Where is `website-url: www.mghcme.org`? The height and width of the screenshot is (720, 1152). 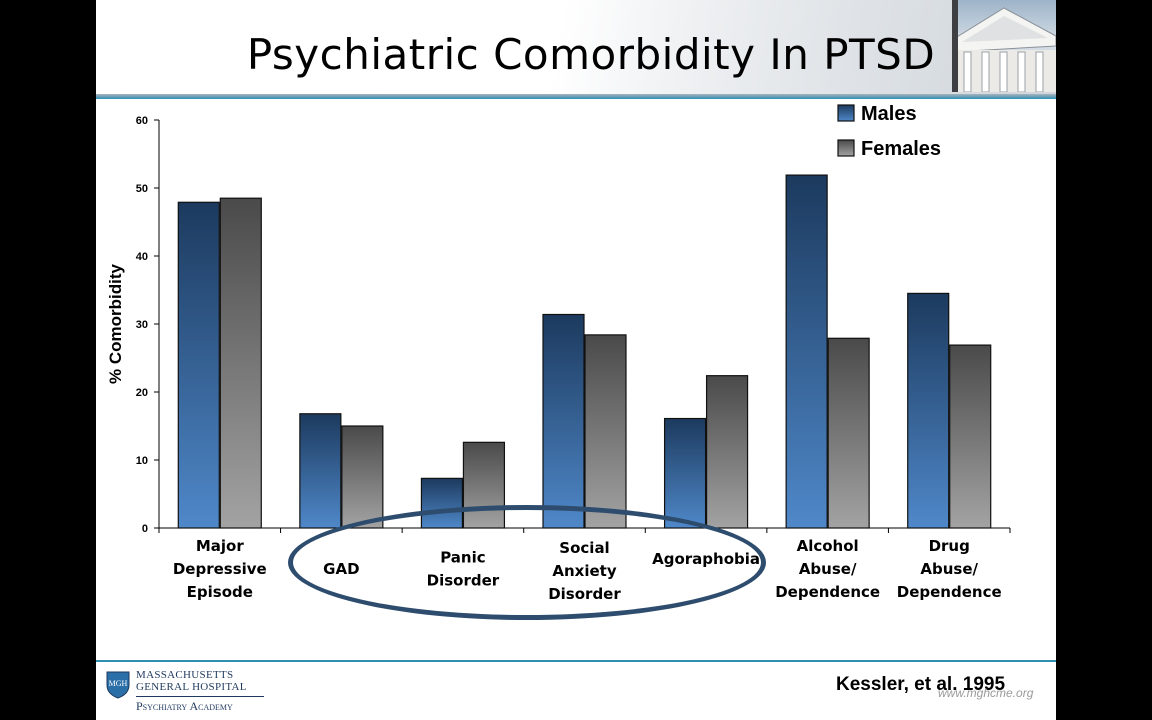
website-url: www.mghcme.org is located at coordinates (986, 693).